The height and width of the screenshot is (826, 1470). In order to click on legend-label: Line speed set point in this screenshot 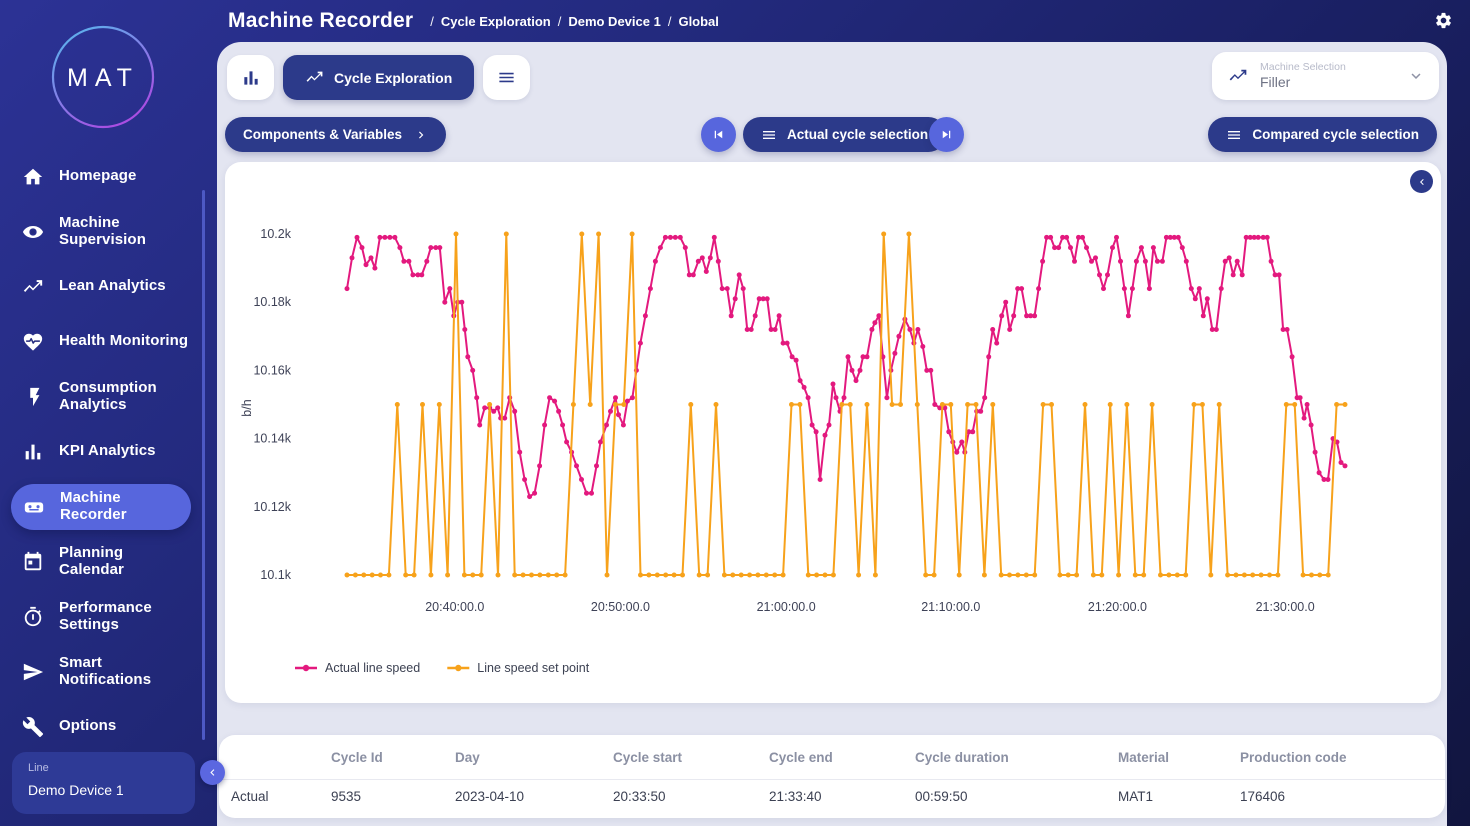, I will do `click(533, 668)`.